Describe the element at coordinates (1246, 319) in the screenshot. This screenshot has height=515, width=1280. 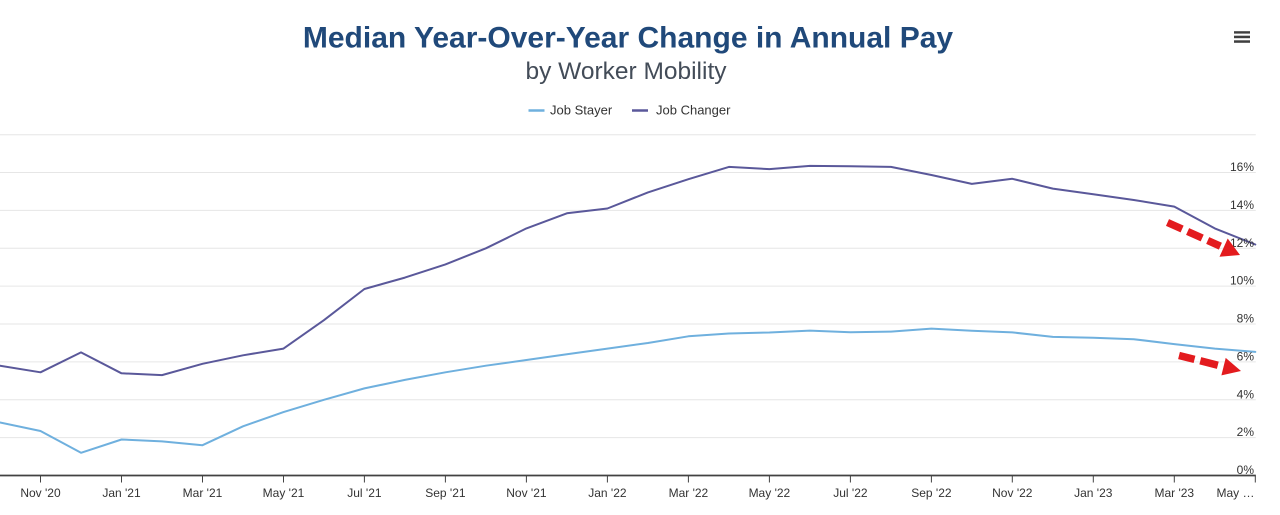
I see `svg-text: 8%` at that location.